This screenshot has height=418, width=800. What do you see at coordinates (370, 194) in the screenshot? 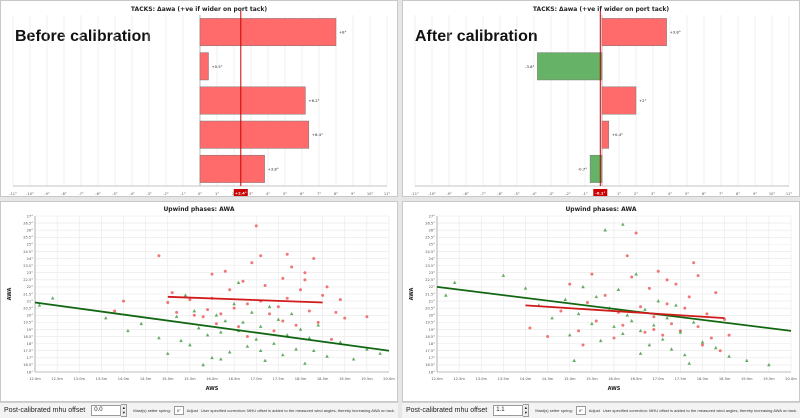
I see `x-tick-label: 10°` at bounding box center [370, 194].